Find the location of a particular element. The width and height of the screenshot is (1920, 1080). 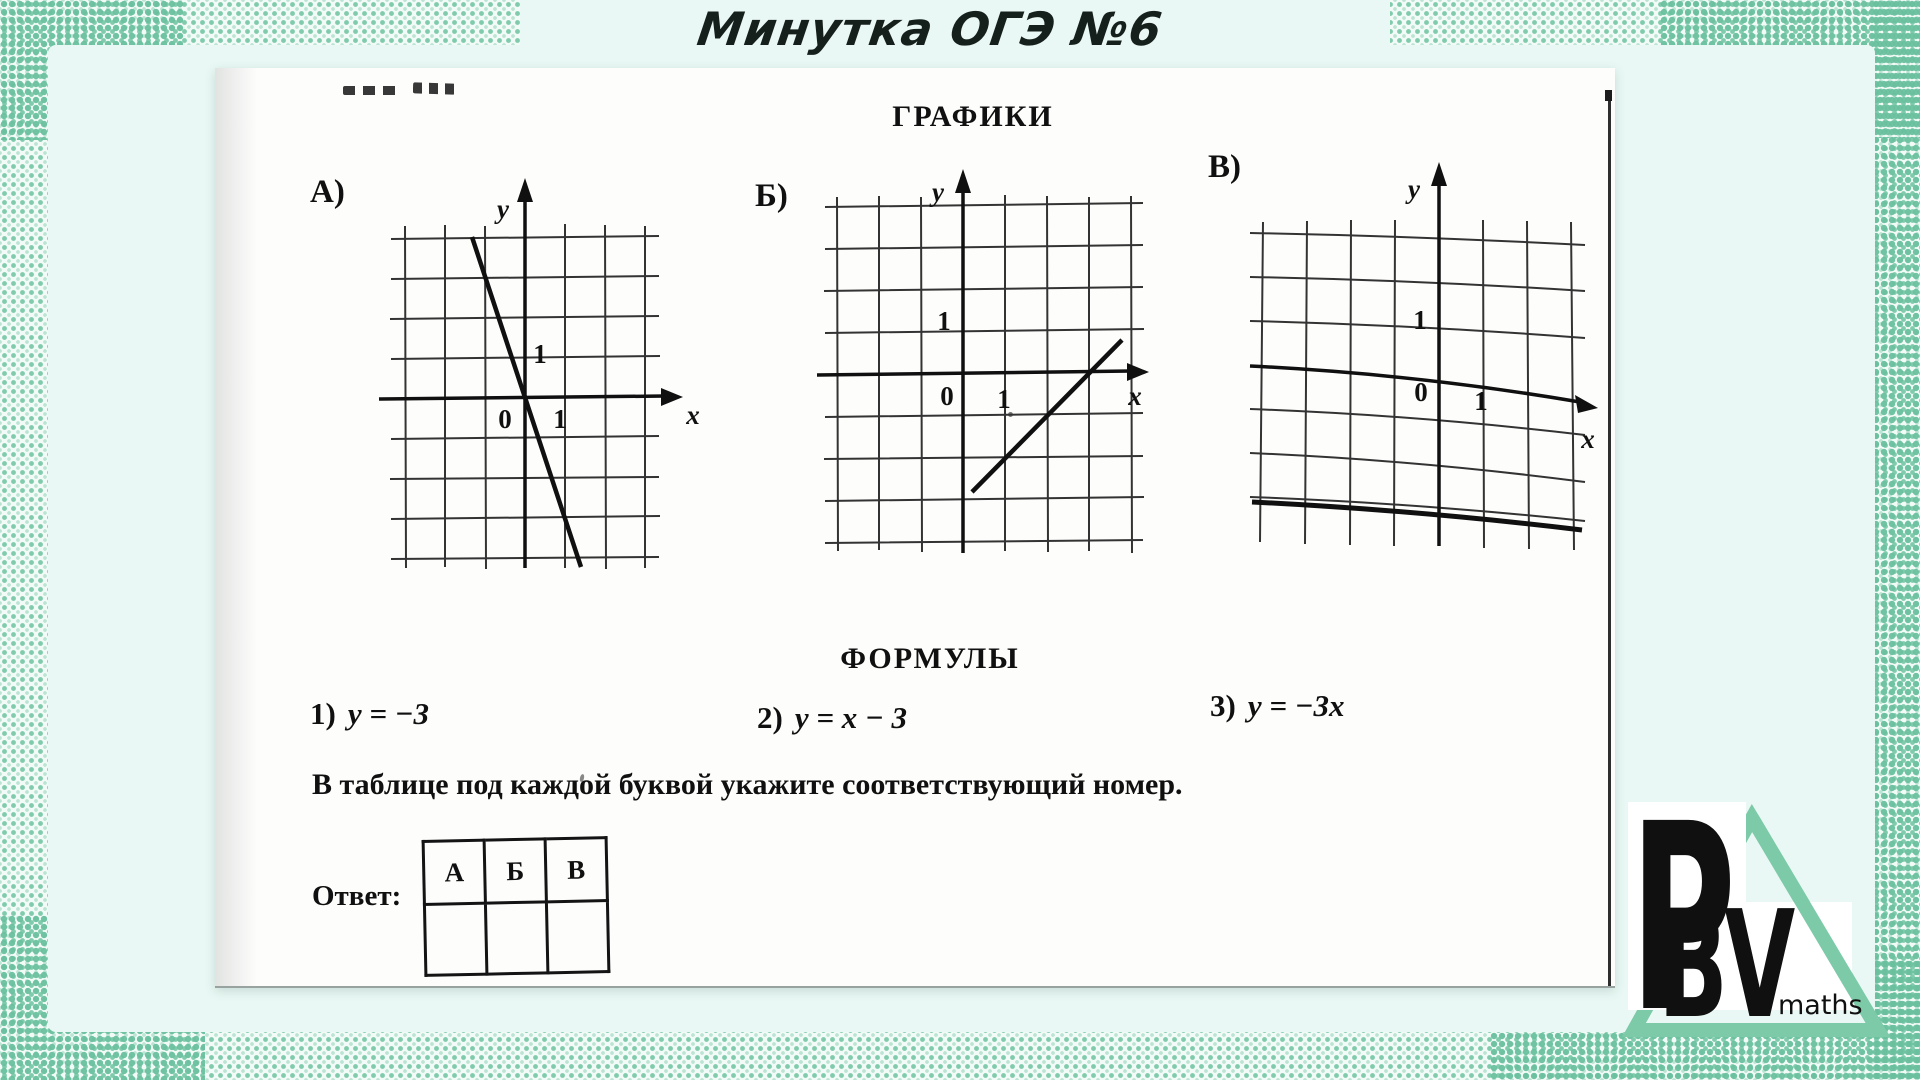

formula-3: 3) y = −3x is located at coordinates (1277, 706).